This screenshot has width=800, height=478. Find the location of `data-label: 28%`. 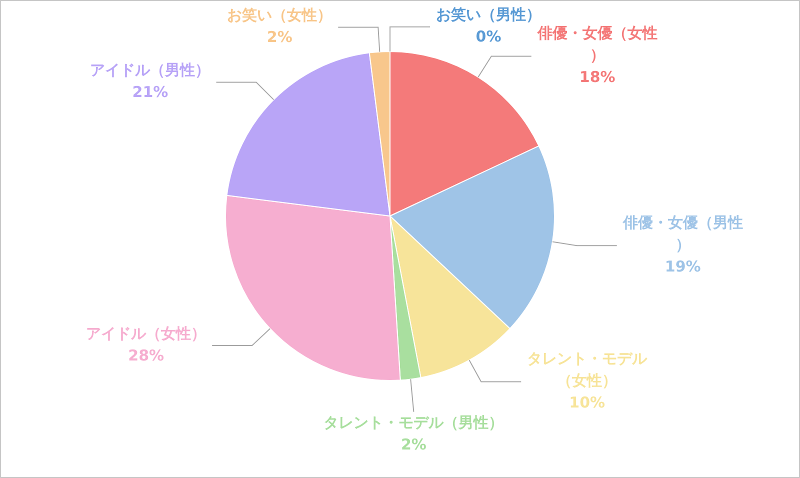

data-label: 28% is located at coordinates (146, 355).